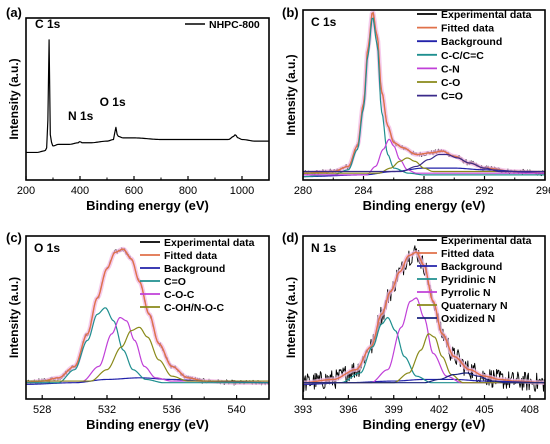  I want to click on series-fitted-data-glow, so click(147, 315).